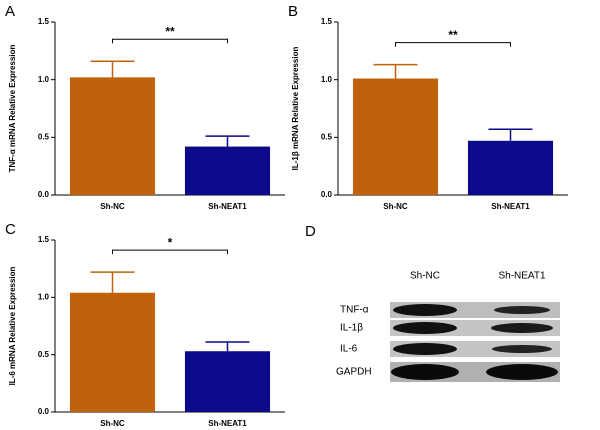 The height and width of the screenshot is (430, 600). What do you see at coordinates (10, 229) in the screenshot?
I see `panel-label: C` at bounding box center [10, 229].